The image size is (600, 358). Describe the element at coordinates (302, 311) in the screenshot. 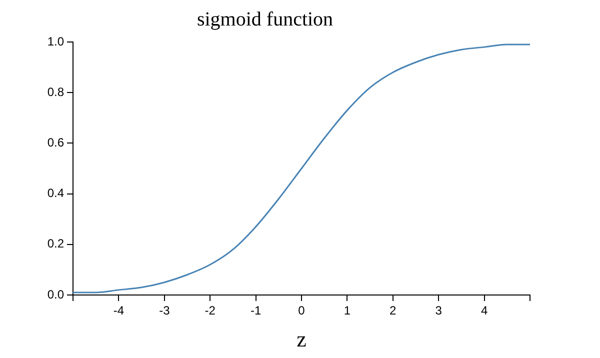

I see `x-tick-label: 0` at that location.